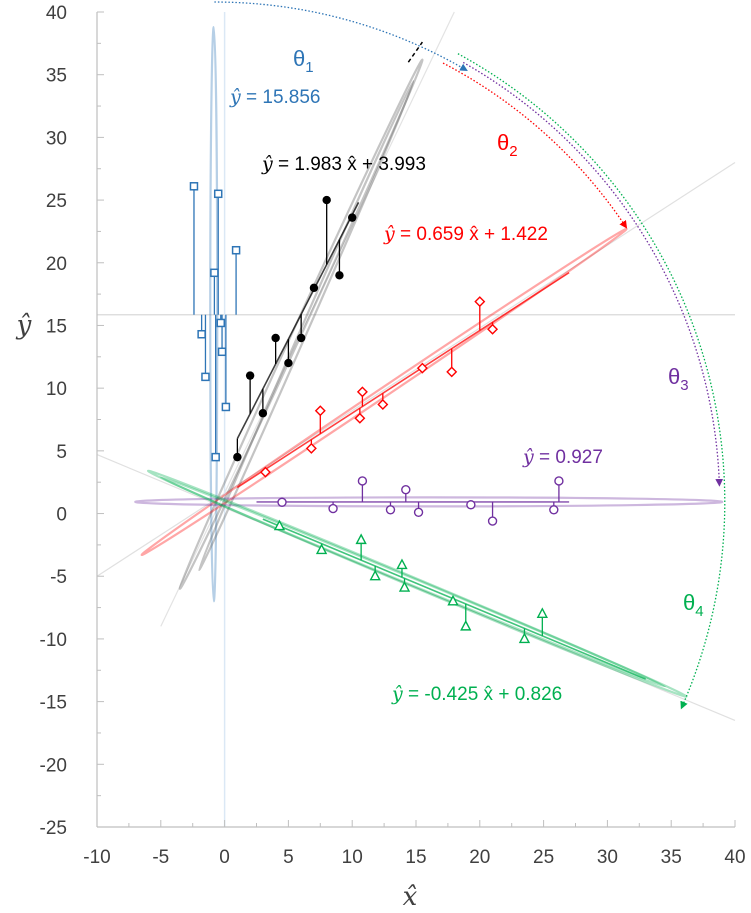 The image size is (751, 913). I want to click on equation-text: = 0.659 x̂ + 1.422, so click(471, 234).